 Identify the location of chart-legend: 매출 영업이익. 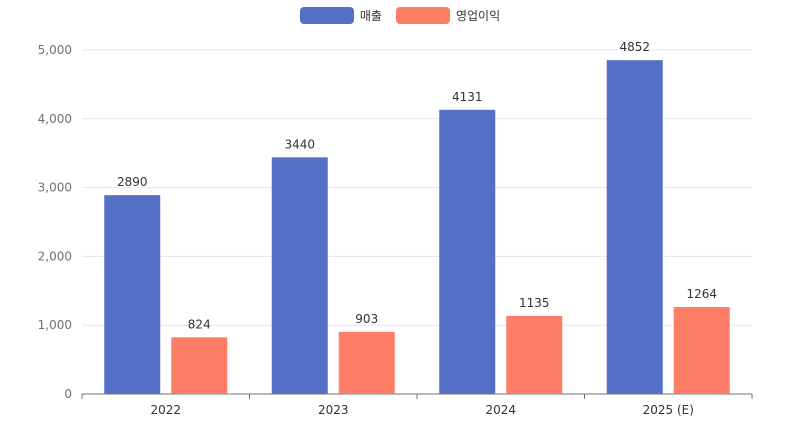
(400, 15).